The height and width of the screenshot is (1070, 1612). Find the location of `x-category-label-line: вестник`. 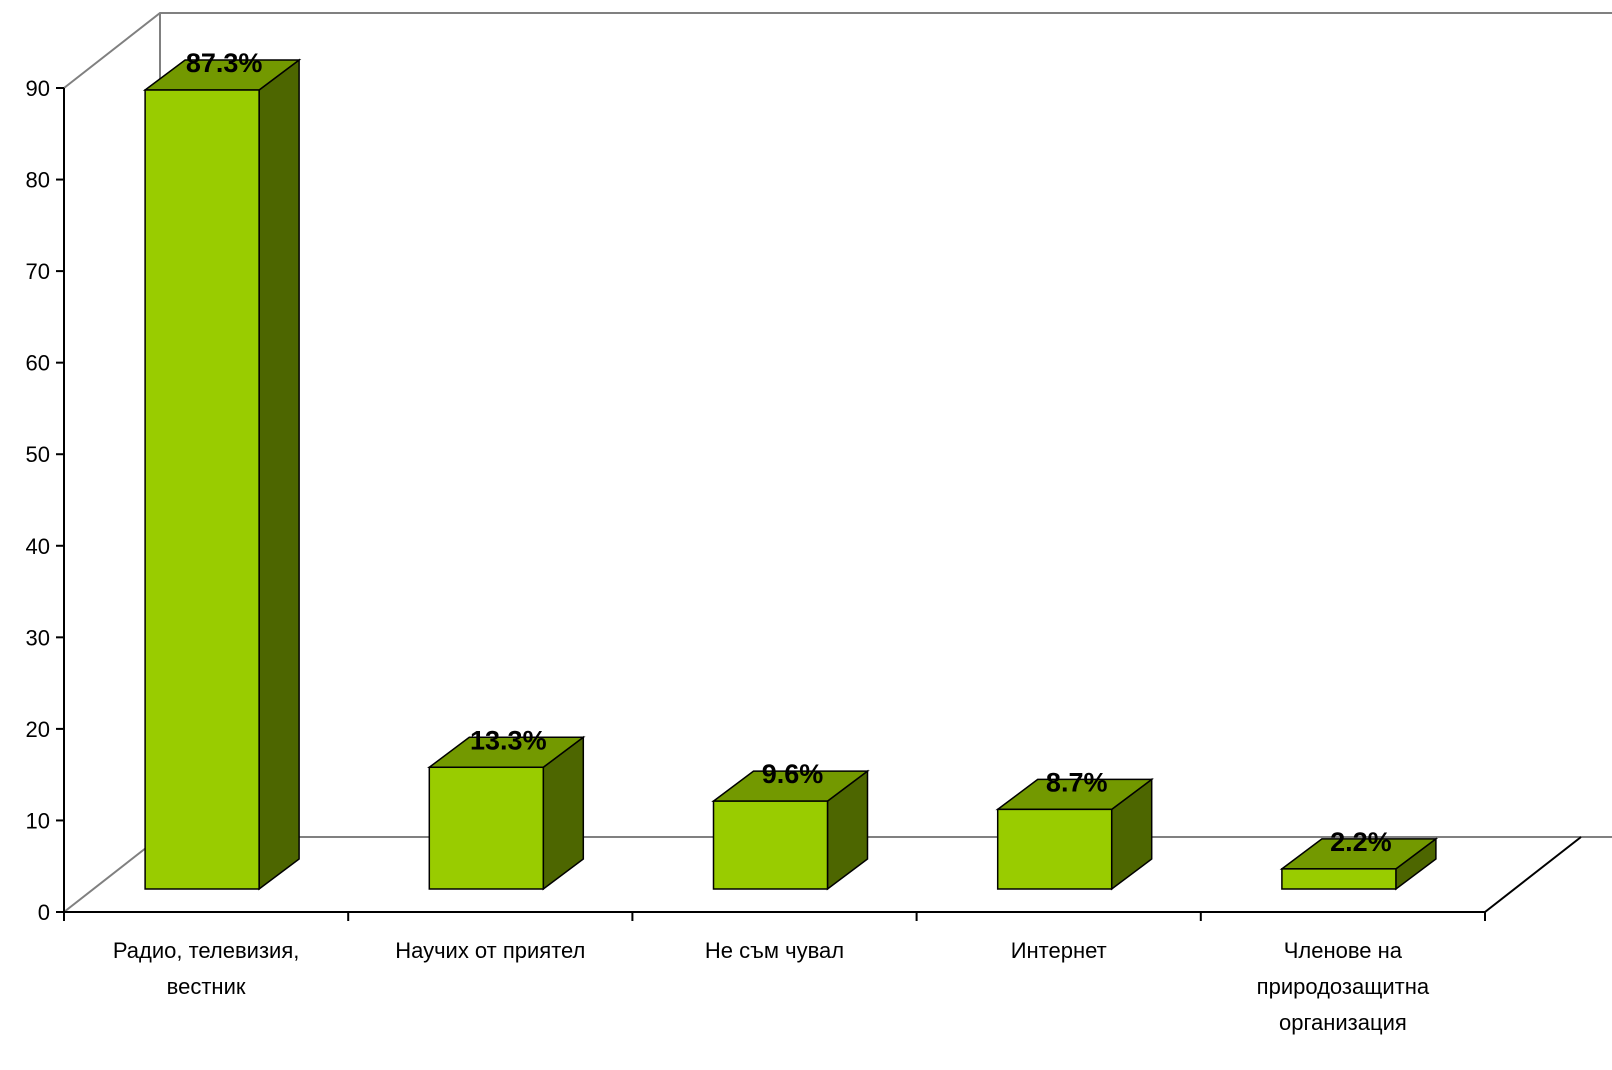

x-category-label-line: вестник is located at coordinates (206, 986).